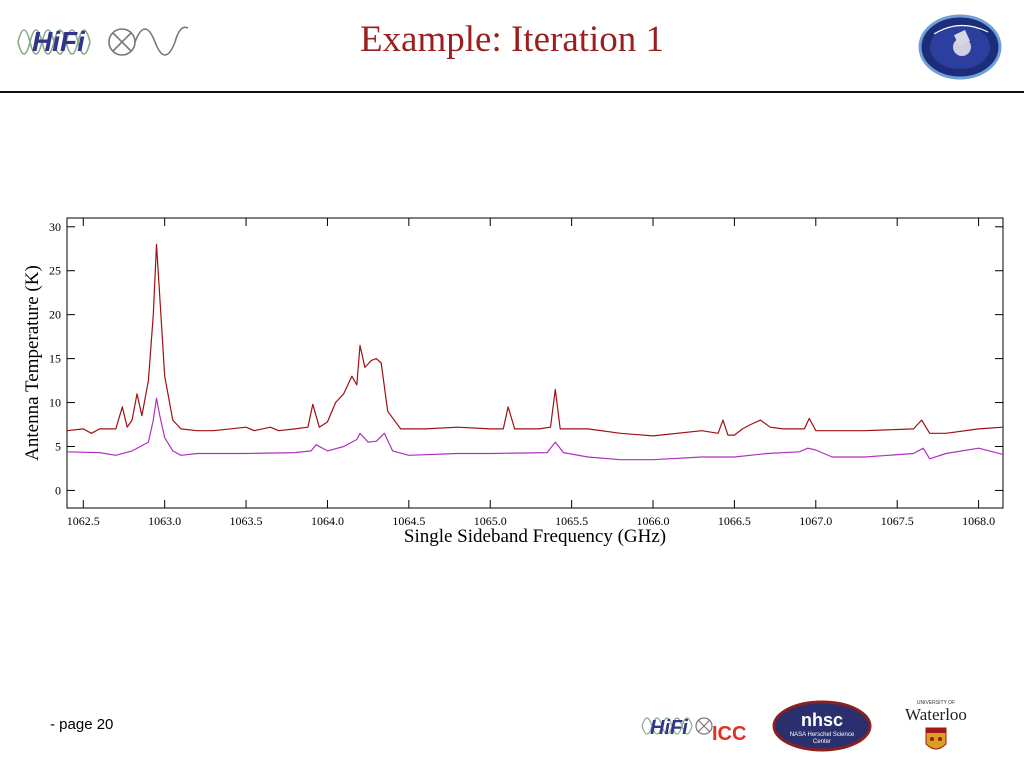  What do you see at coordinates (58, 490) in the screenshot?
I see `y-tick-label: 0` at bounding box center [58, 490].